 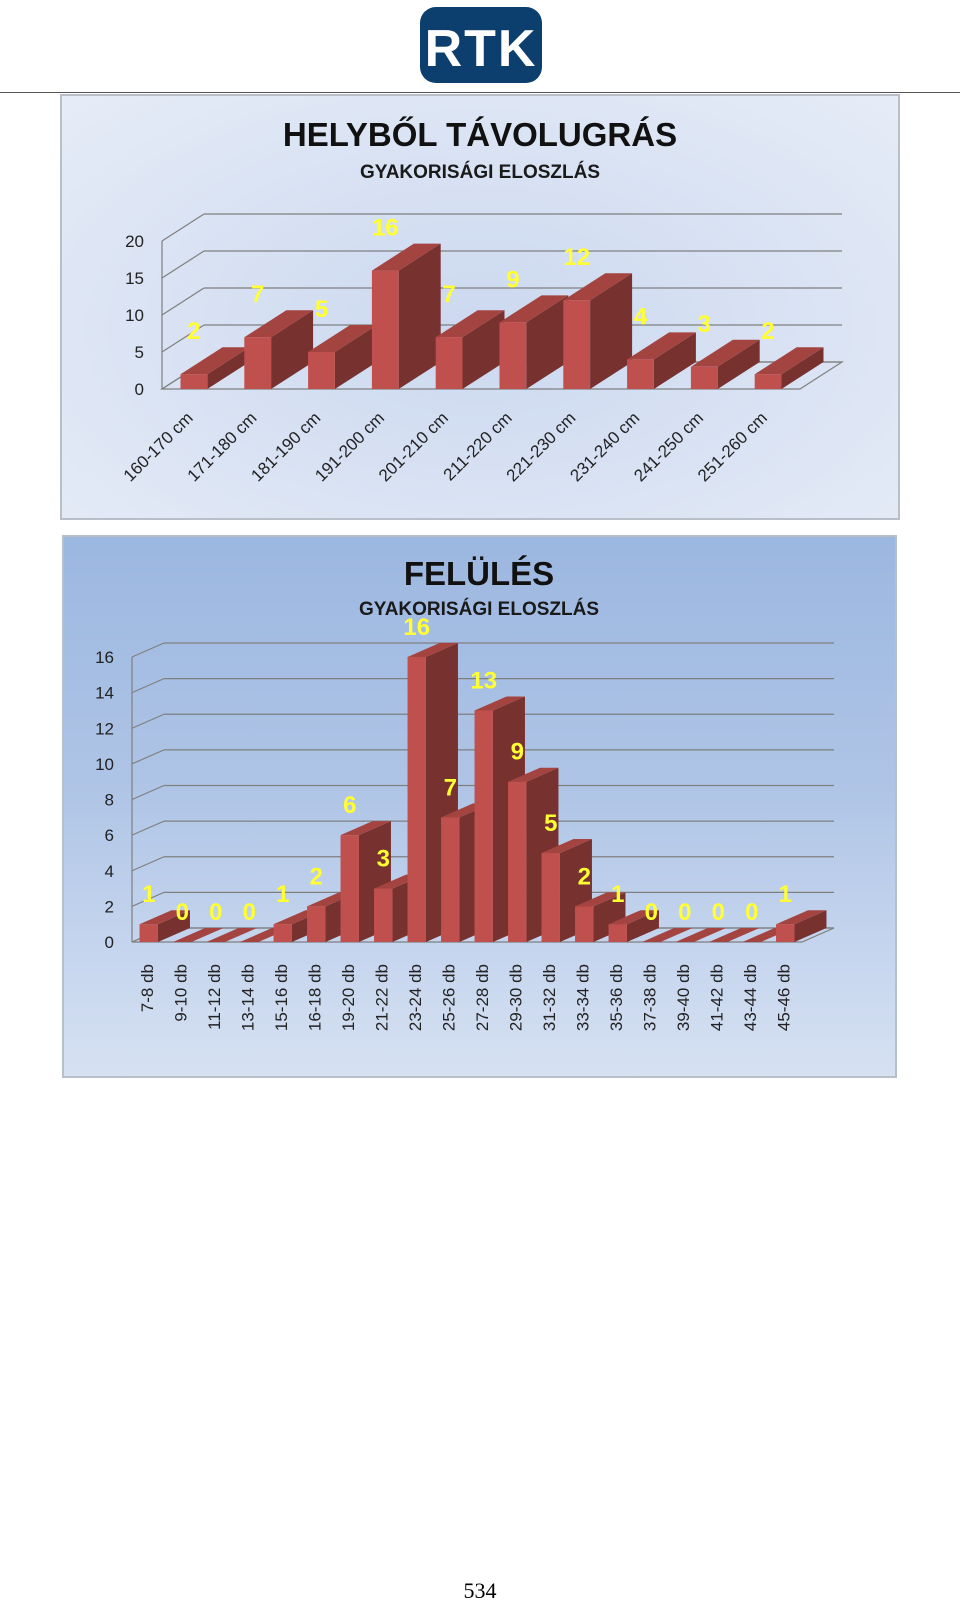 I want to click on x-tick-label: 35-36 db, so click(x=616, y=997).